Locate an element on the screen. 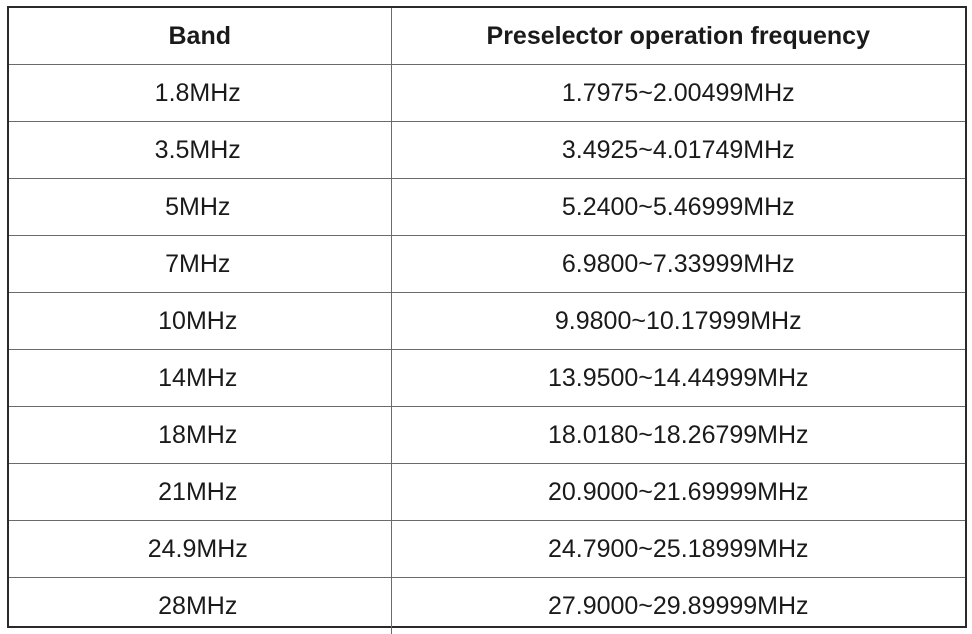 The width and height of the screenshot is (972, 634). table-row: 14MHz 13.9500~14.44999MHz is located at coordinates (487, 378).